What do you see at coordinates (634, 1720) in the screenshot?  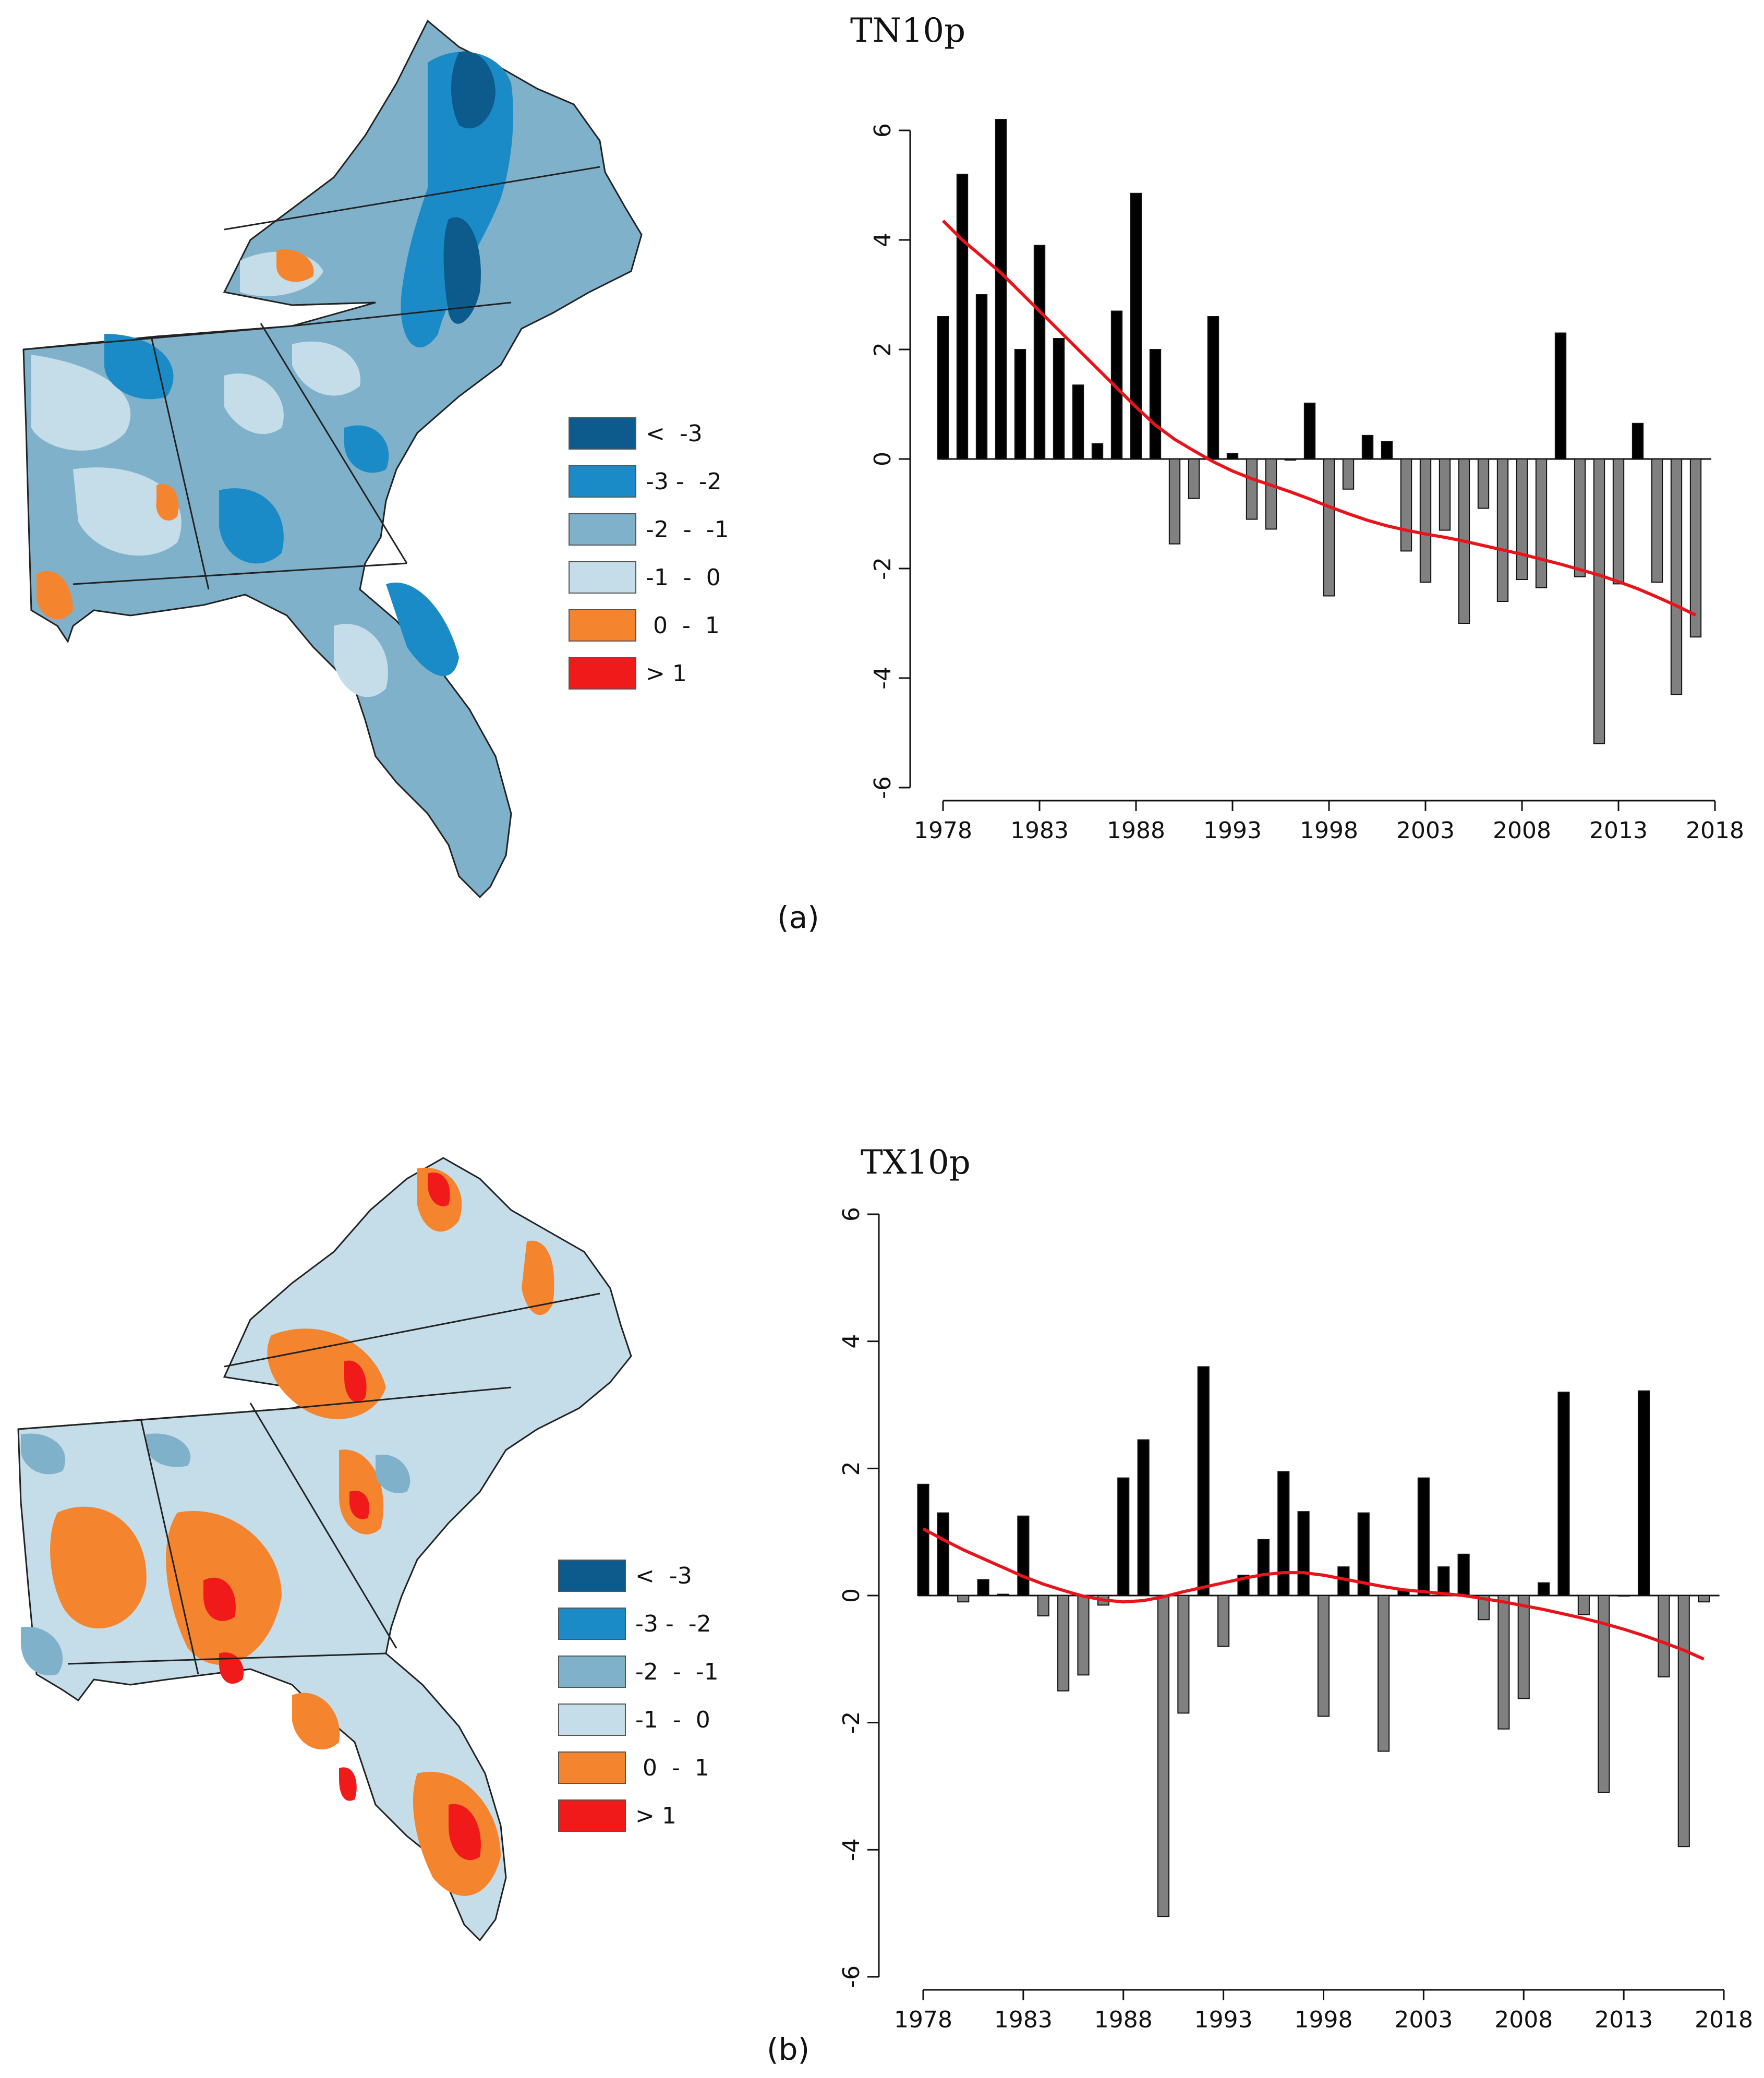 I see `legend-b-item: -1 - 0` at bounding box center [634, 1720].